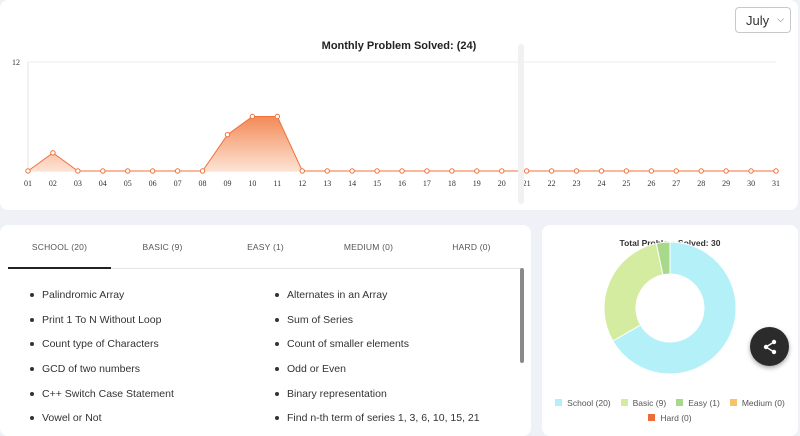 The height and width of the screenshot is (436, 800). What do you see at coordinates (162, 247) in the screenshot?
I see `tab-basic: BASIC (9)` at bounding box center [162, 247].